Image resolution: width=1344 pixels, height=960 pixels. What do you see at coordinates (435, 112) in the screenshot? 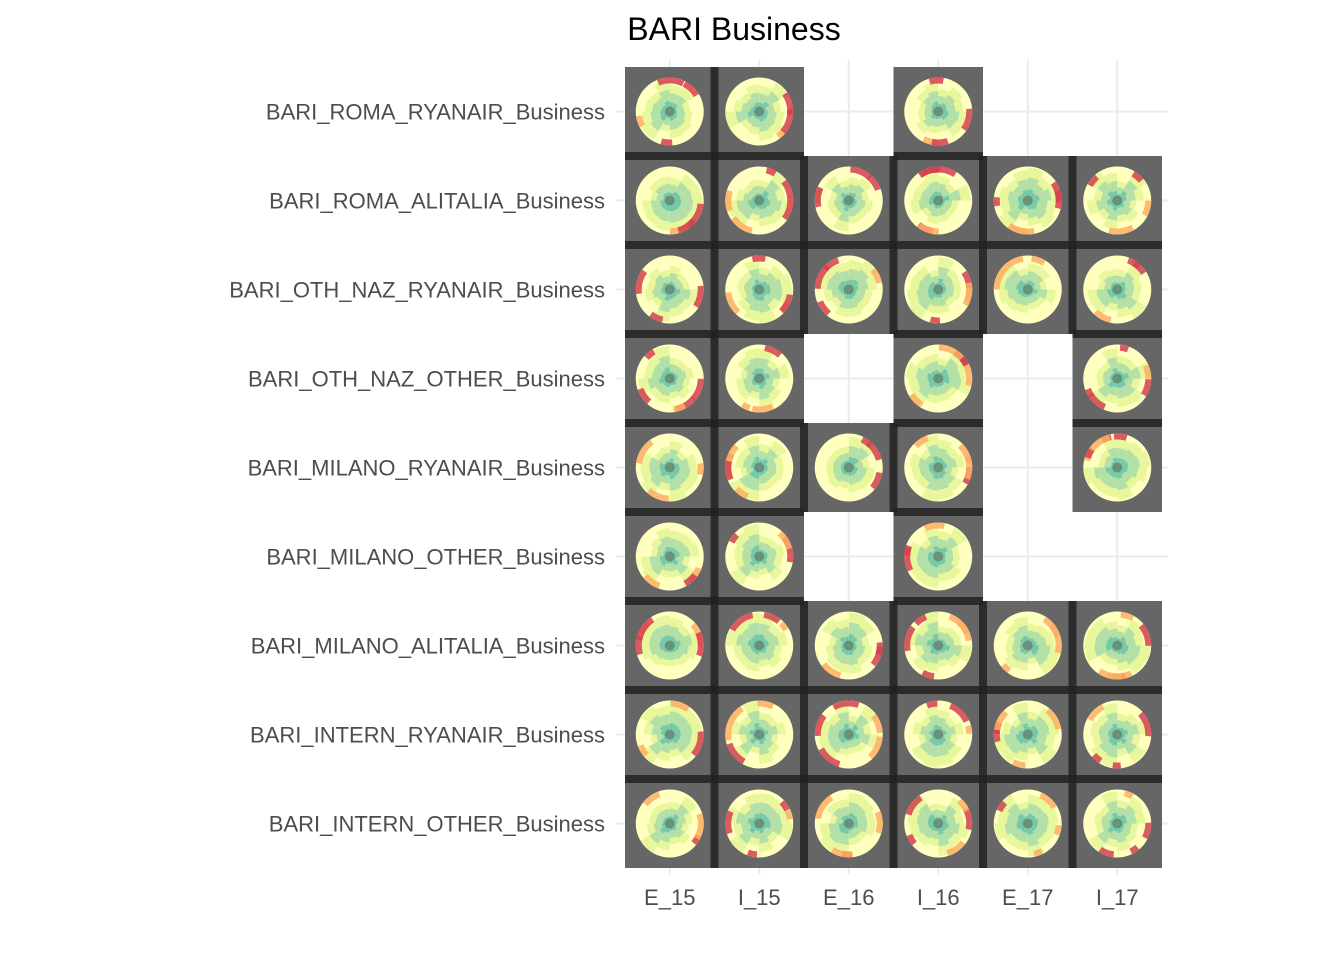
I see `y-tick-label: BARI_ROMA_RYANAIR_Business` at bounding box center [435, 112].